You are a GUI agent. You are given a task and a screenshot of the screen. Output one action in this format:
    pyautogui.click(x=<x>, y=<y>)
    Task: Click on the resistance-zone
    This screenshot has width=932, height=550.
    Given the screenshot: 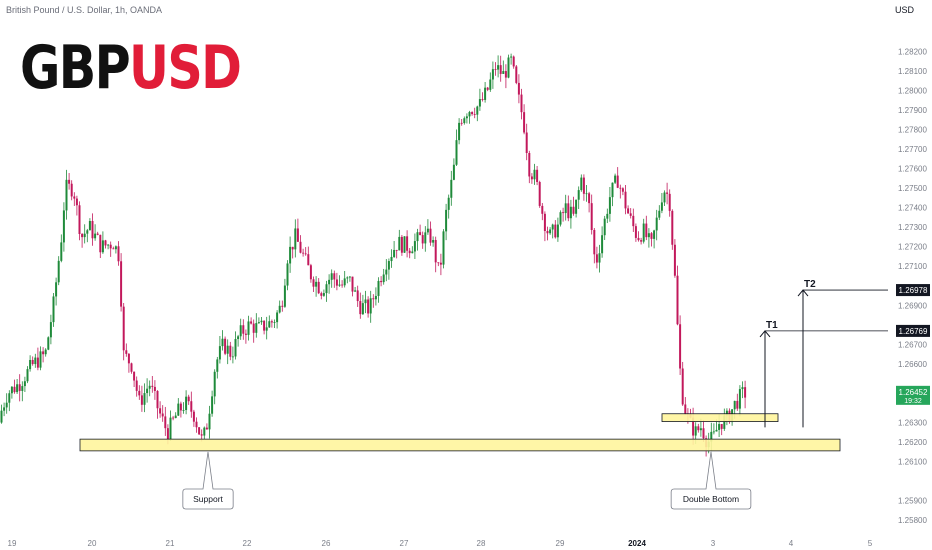 What is the action you would take?
    pyautogui.click(x=720, y=417)
    